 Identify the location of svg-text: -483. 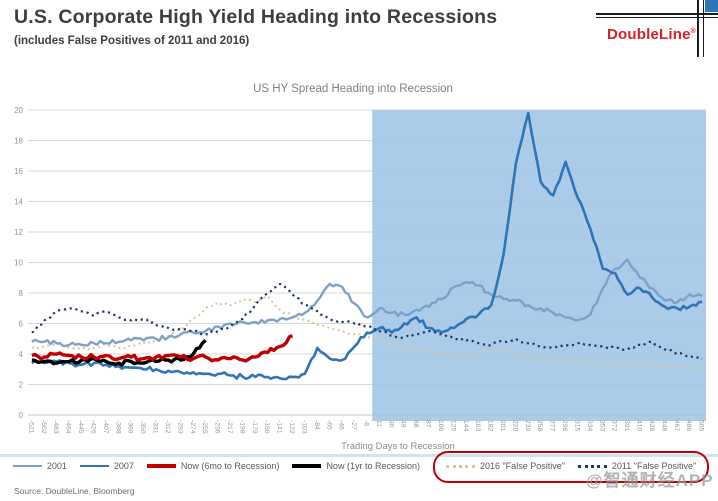
(55, 427).